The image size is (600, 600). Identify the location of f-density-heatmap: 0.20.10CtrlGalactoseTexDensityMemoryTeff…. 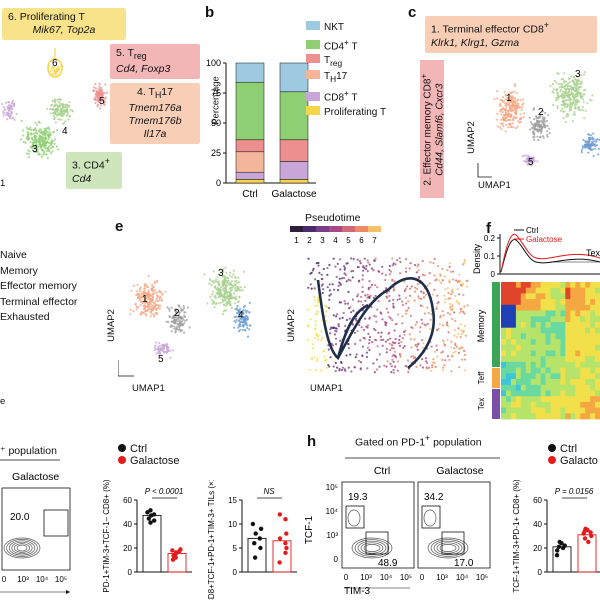
(536, 323).